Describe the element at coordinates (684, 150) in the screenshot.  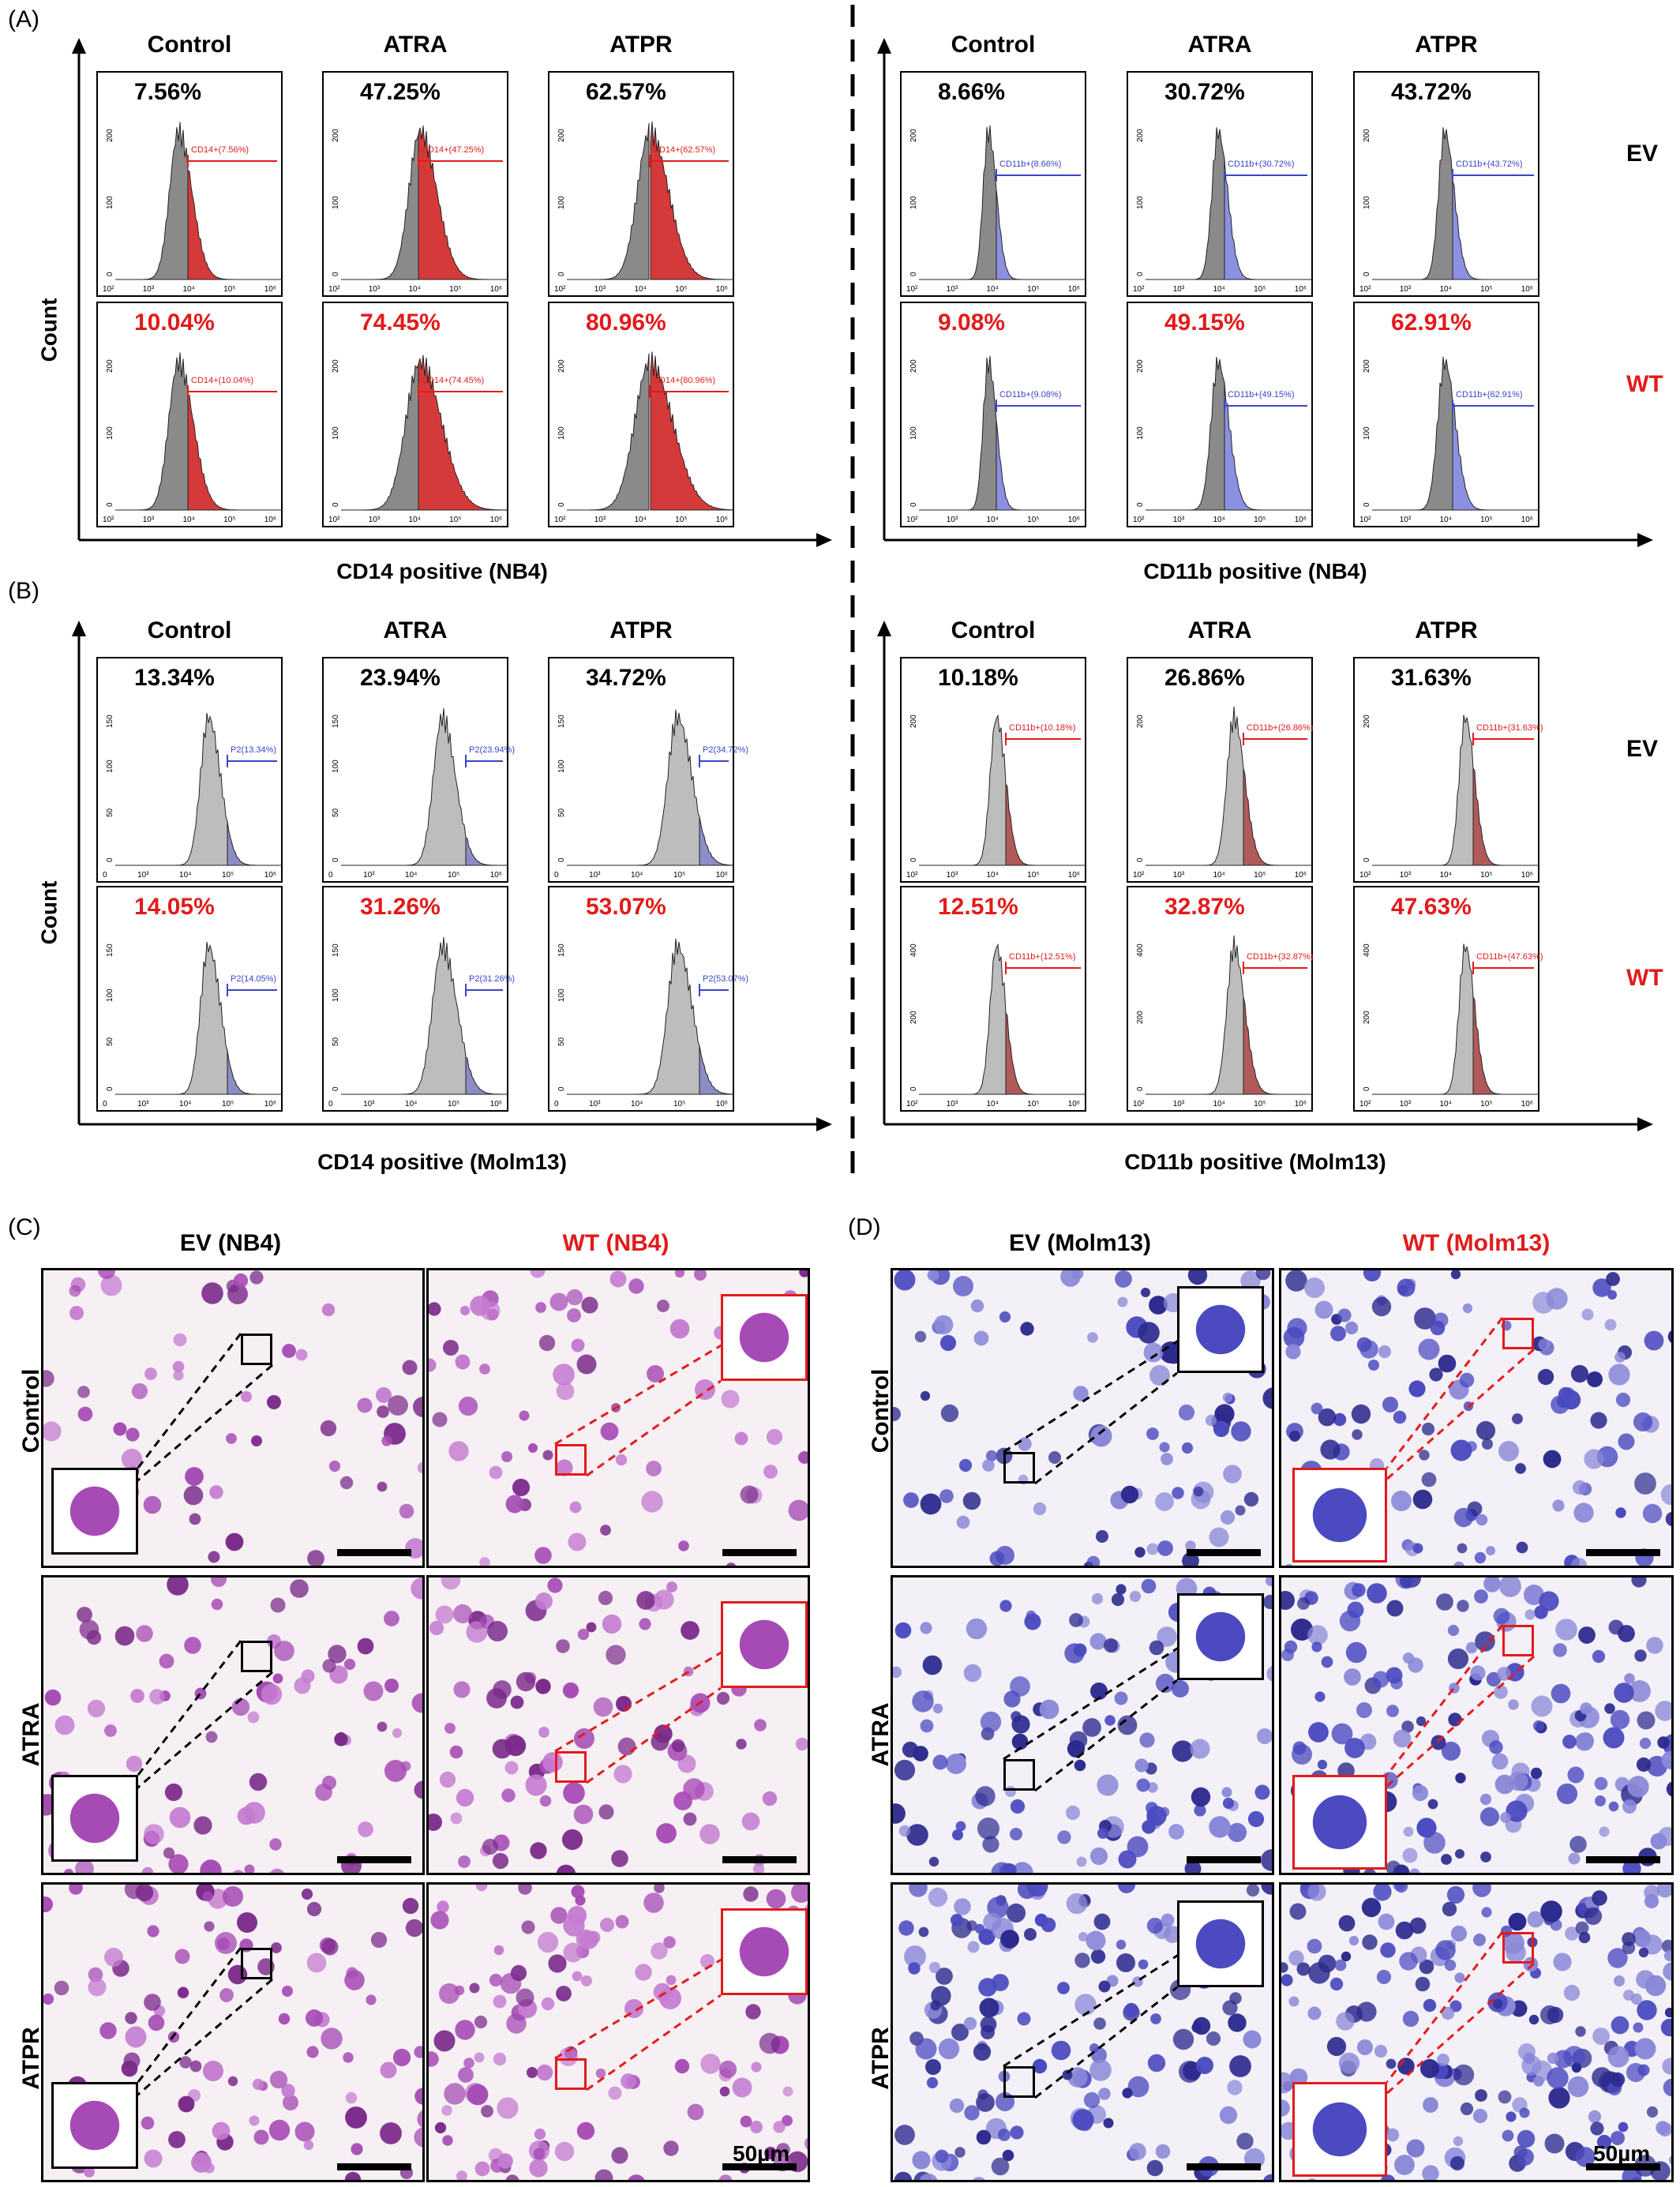
I see `gate-label: CD14+(62.57%)` at that location.